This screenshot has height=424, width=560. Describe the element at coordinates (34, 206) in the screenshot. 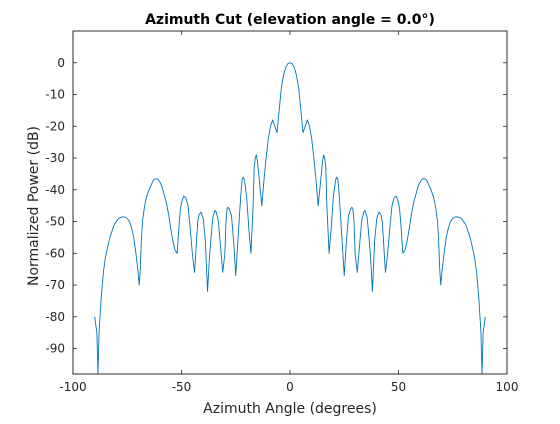

I see `y-axis-label: Normalized Power (dB)` at that location.